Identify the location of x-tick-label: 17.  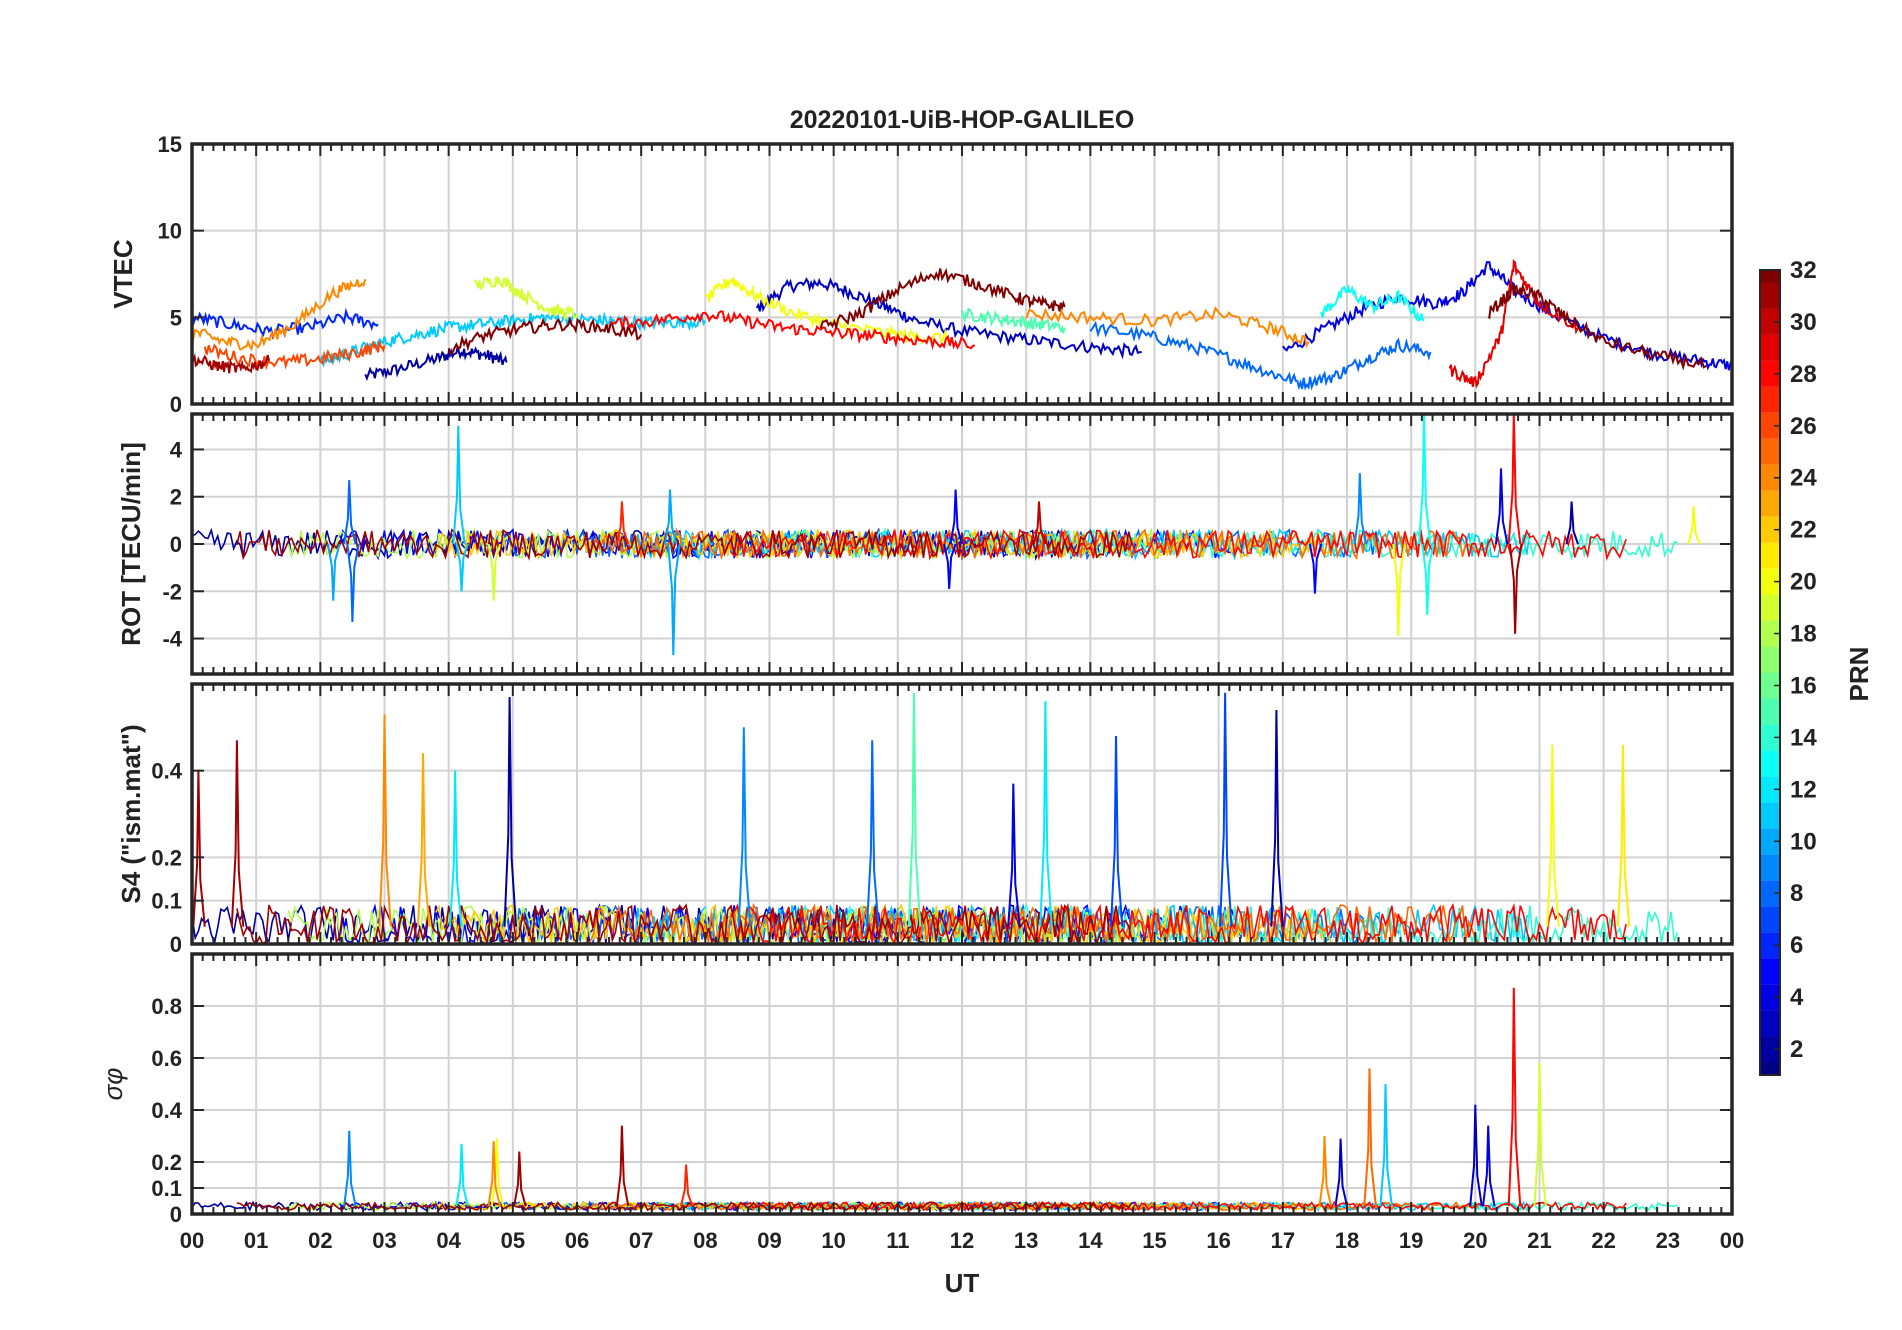
(1283, 1240).